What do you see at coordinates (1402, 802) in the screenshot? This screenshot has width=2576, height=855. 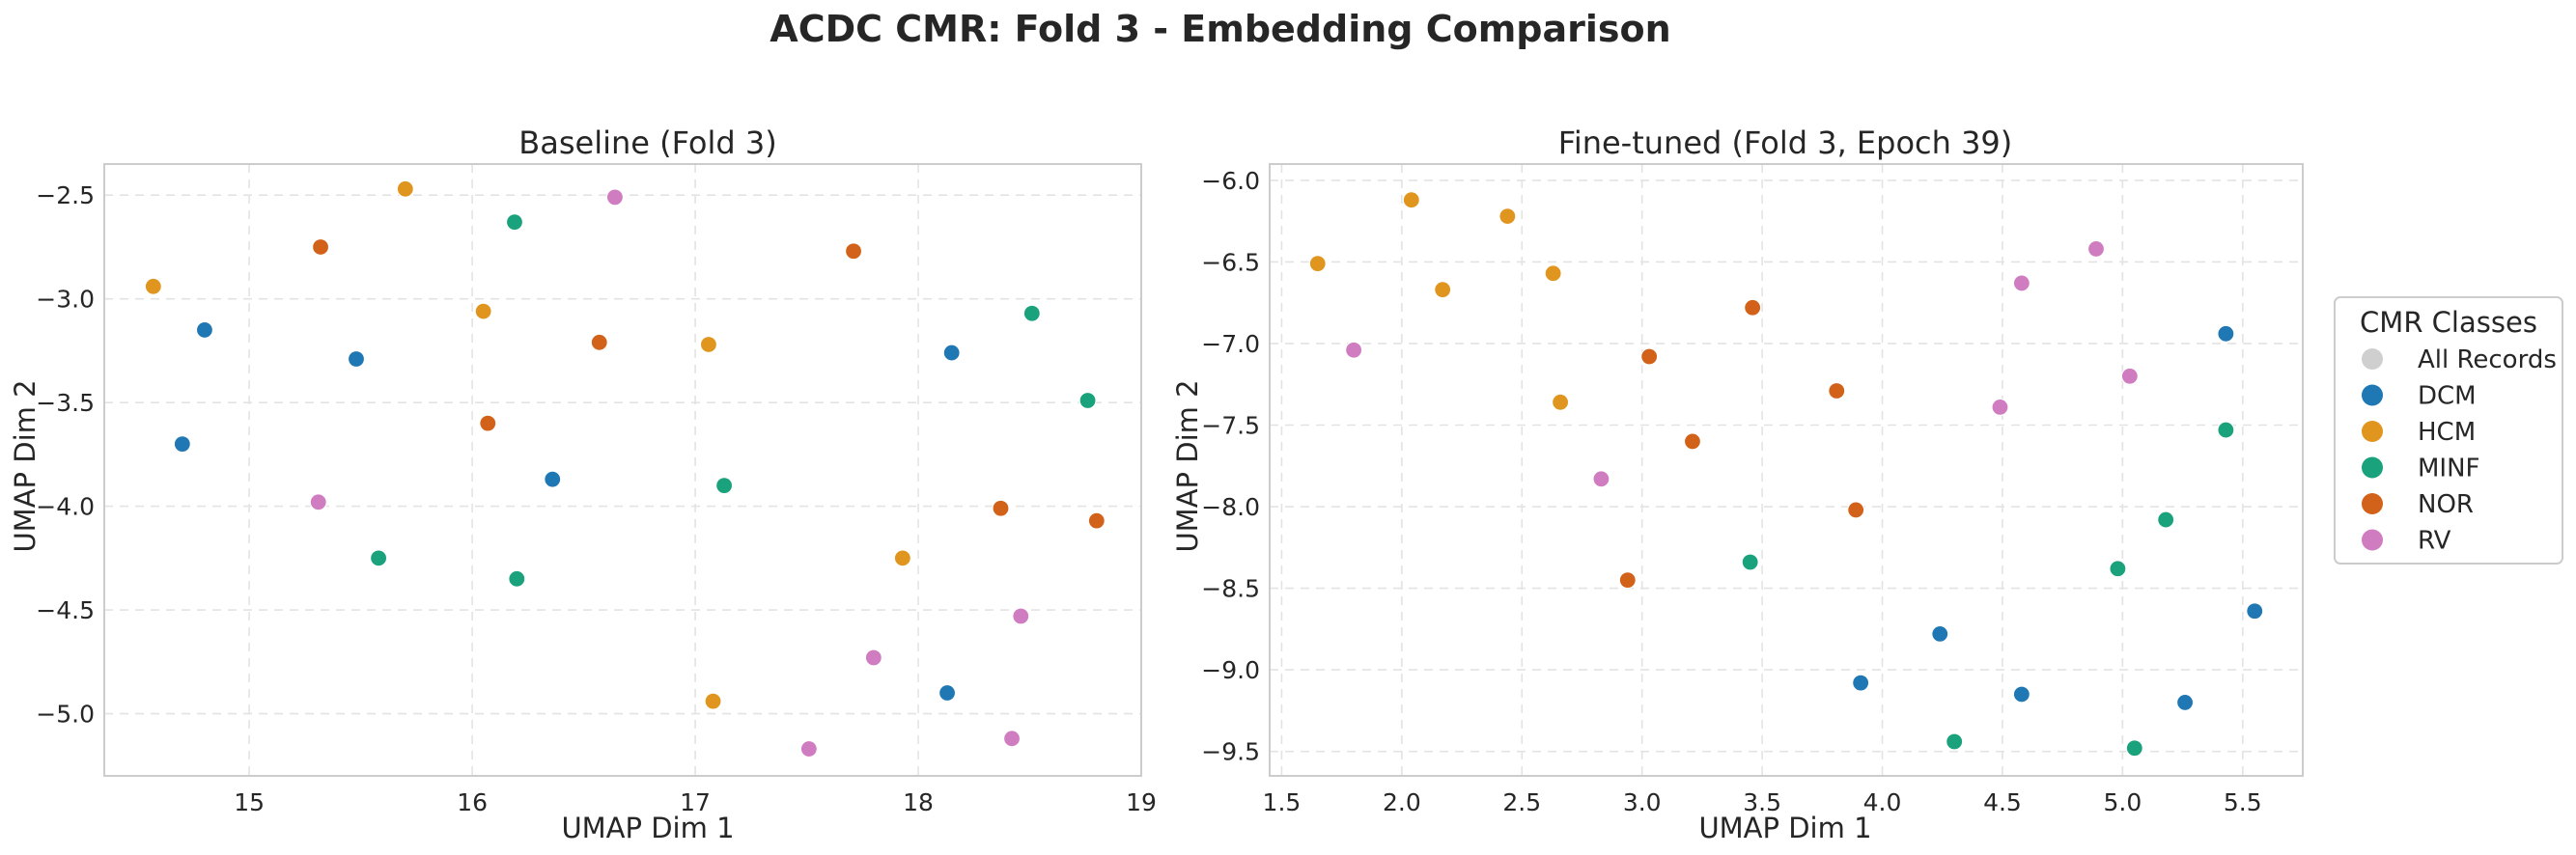 I see `finetuned-x-tick-label: 2.0` at bounding box center [1402, 802].